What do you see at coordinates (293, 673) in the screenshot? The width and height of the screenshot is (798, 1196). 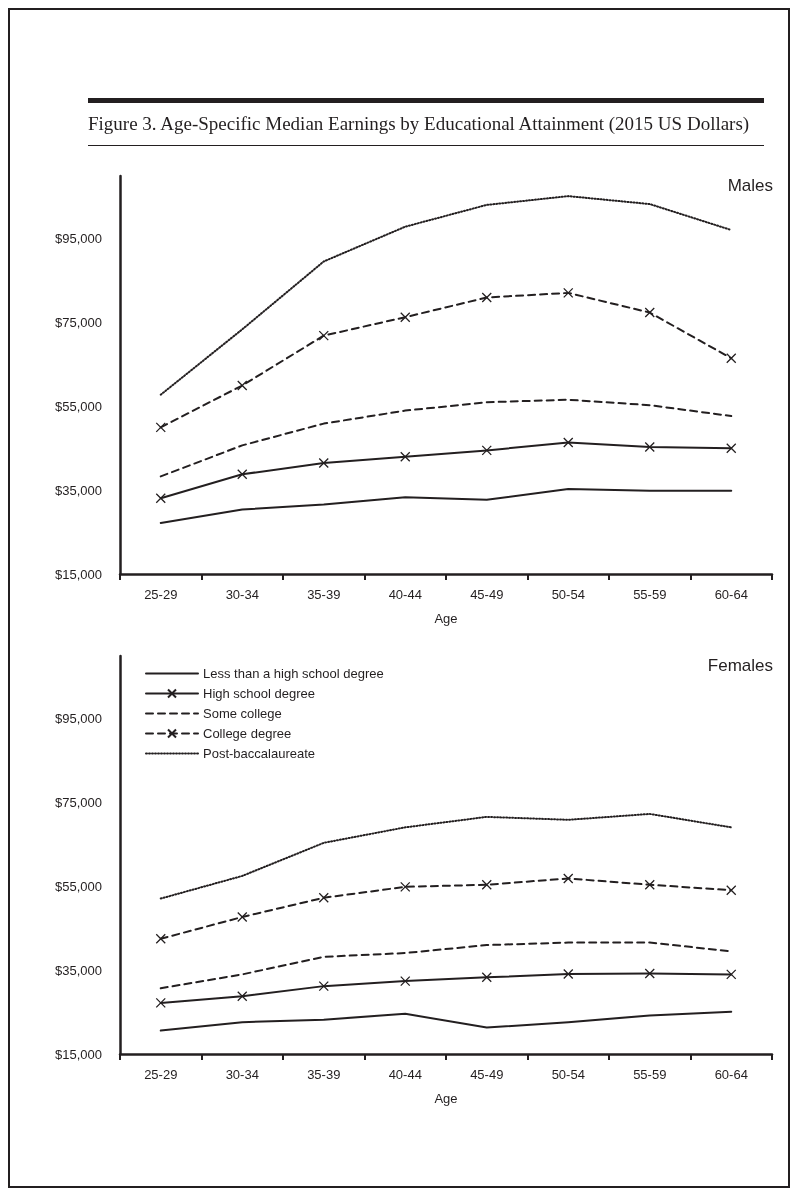 I see `legend-label: Less than a high school degree` at bounding box center [293, 673].